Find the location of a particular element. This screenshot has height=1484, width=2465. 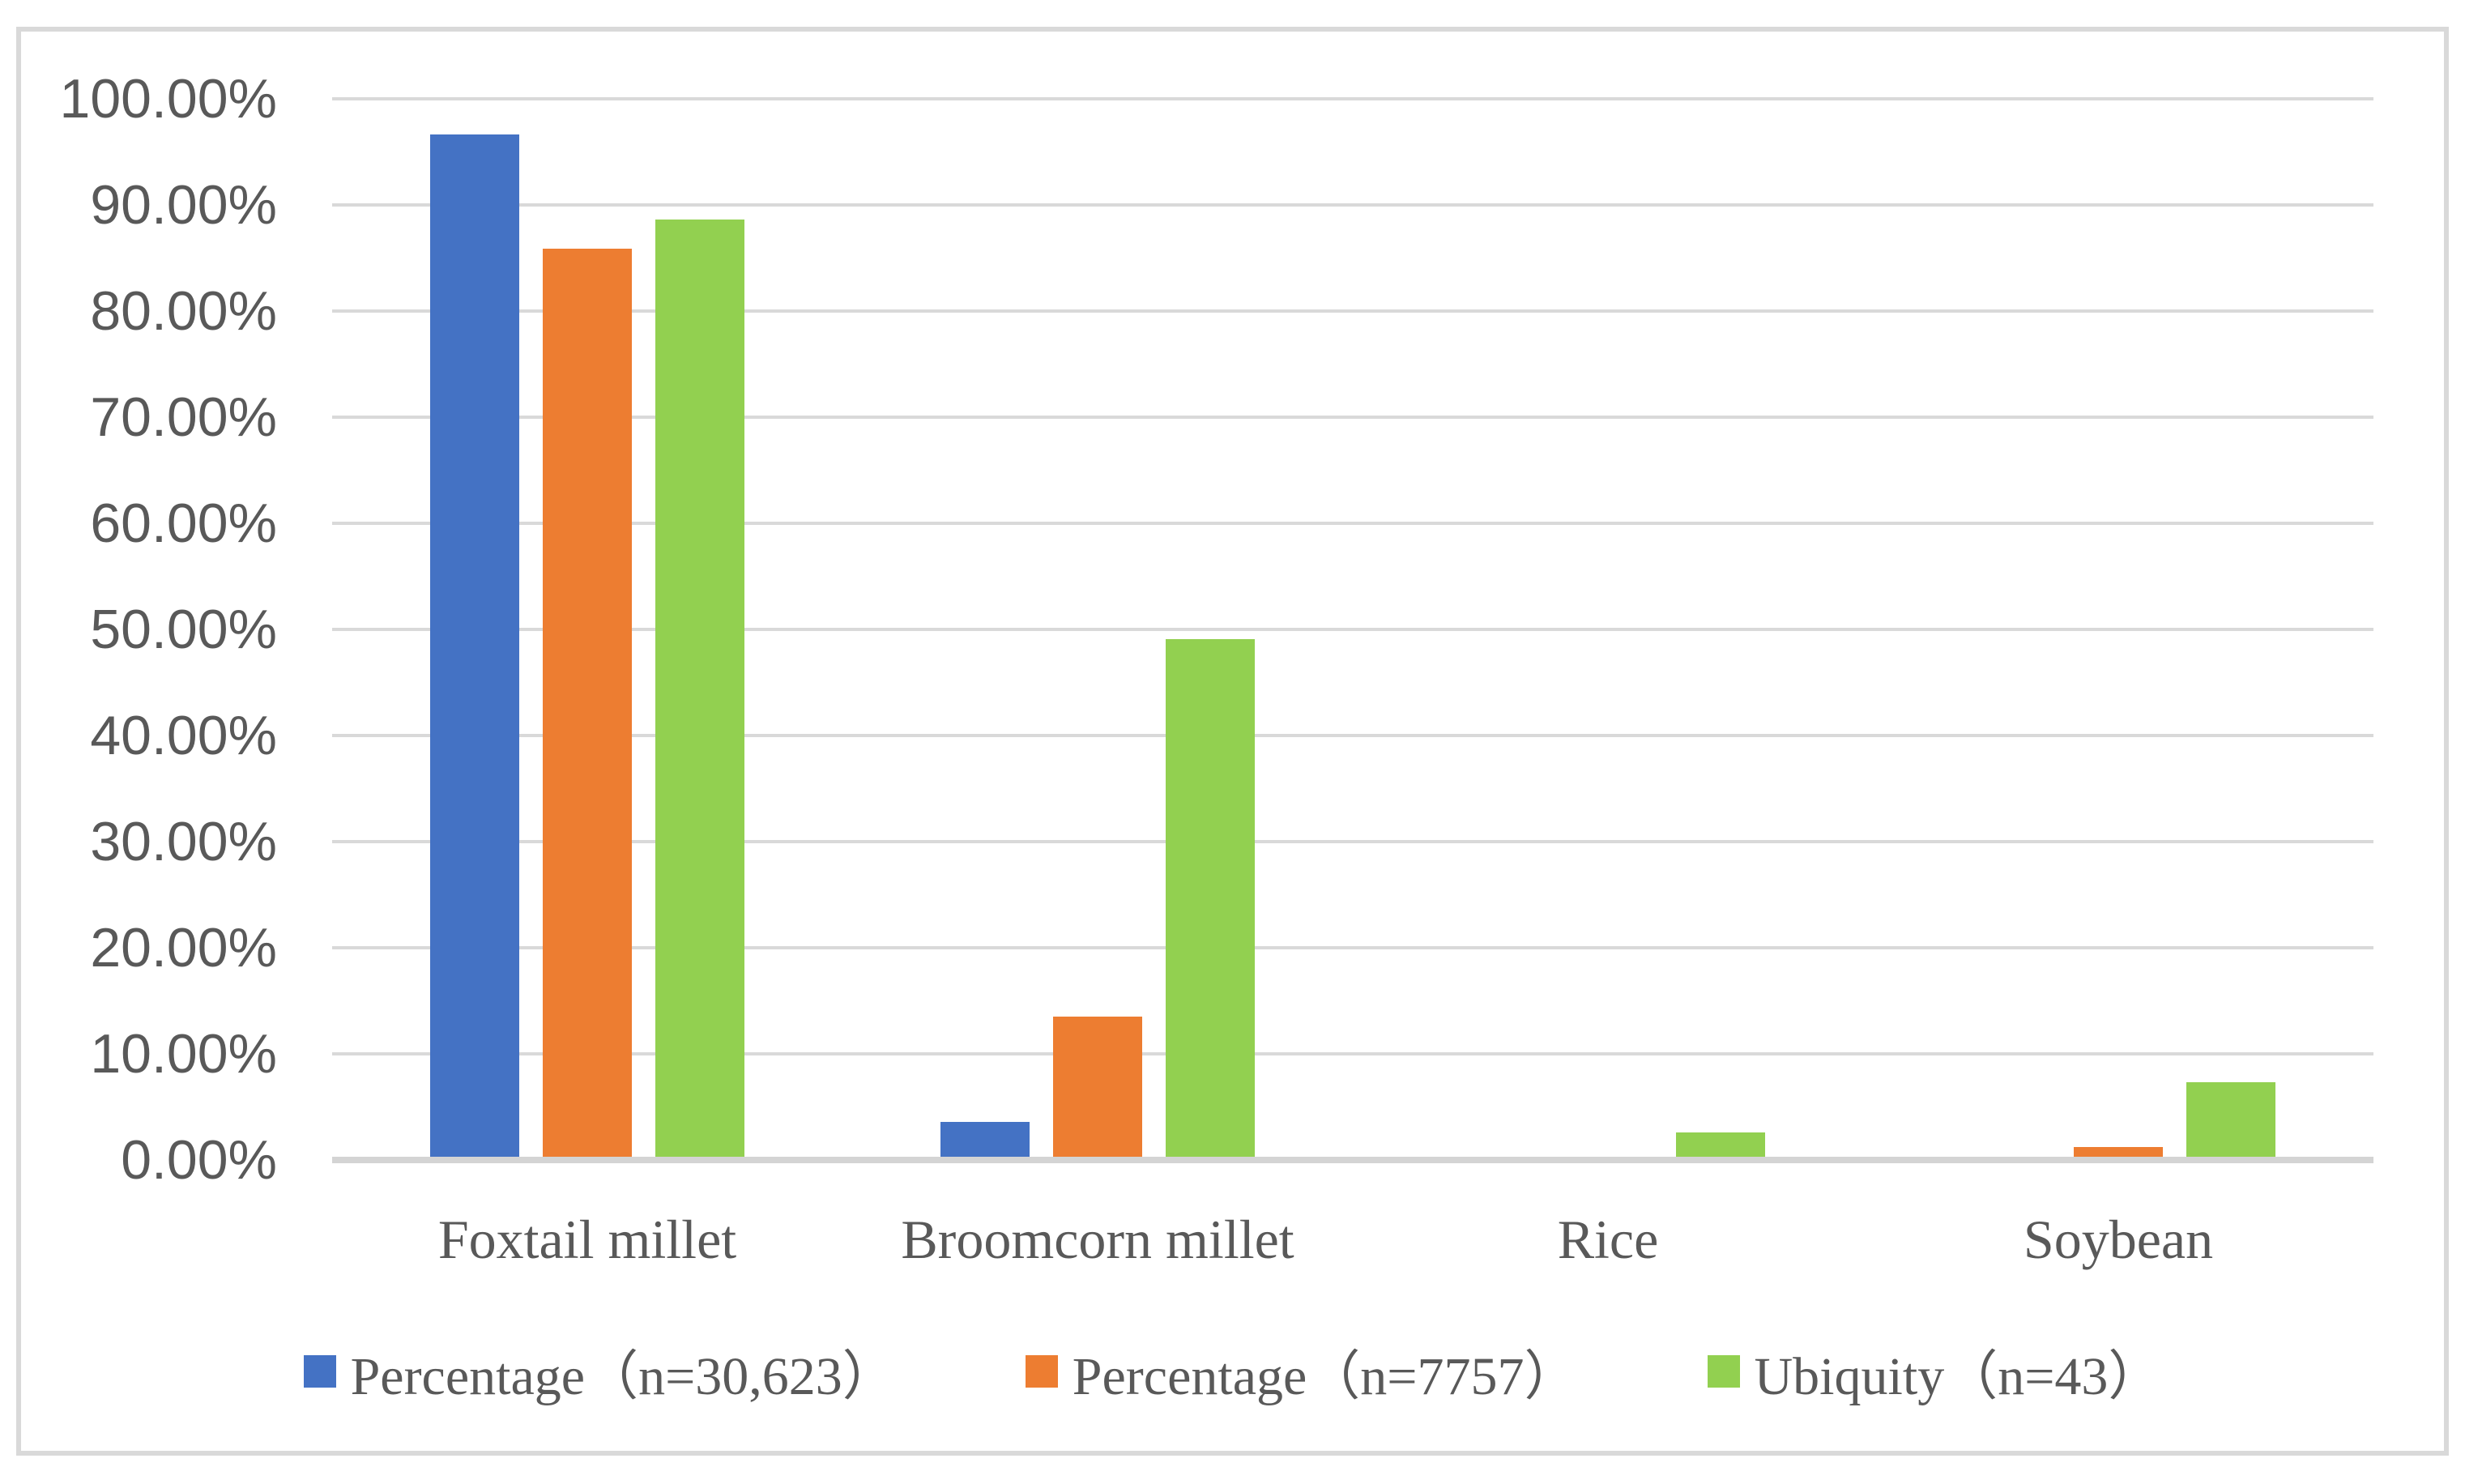

y-axis-tick-label: 50.00% is located at coordinates (183, 629).